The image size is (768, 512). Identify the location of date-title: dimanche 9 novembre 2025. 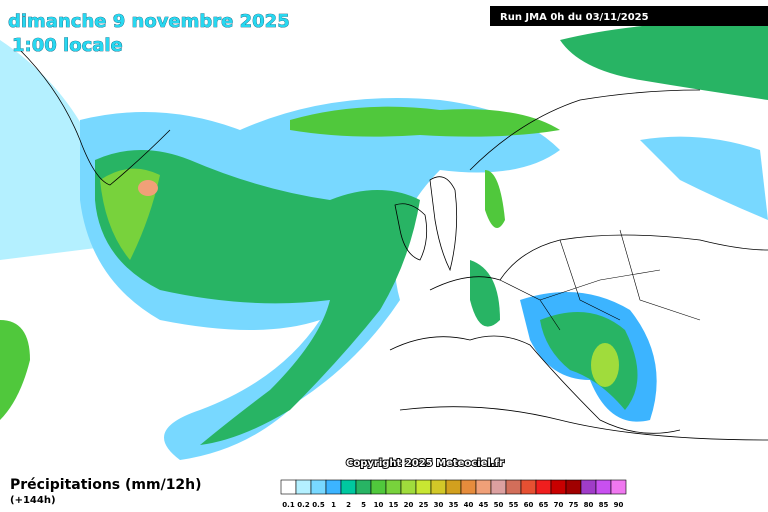
(149, 21).